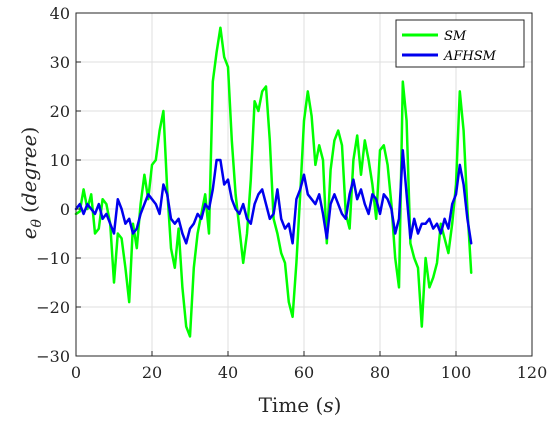 The height and width of the screenshot is (423, 550). What do you see at coordinates (60, 62) in the screenshot?
I see `y-tick-label: 30` at bounding box center [60, 62].